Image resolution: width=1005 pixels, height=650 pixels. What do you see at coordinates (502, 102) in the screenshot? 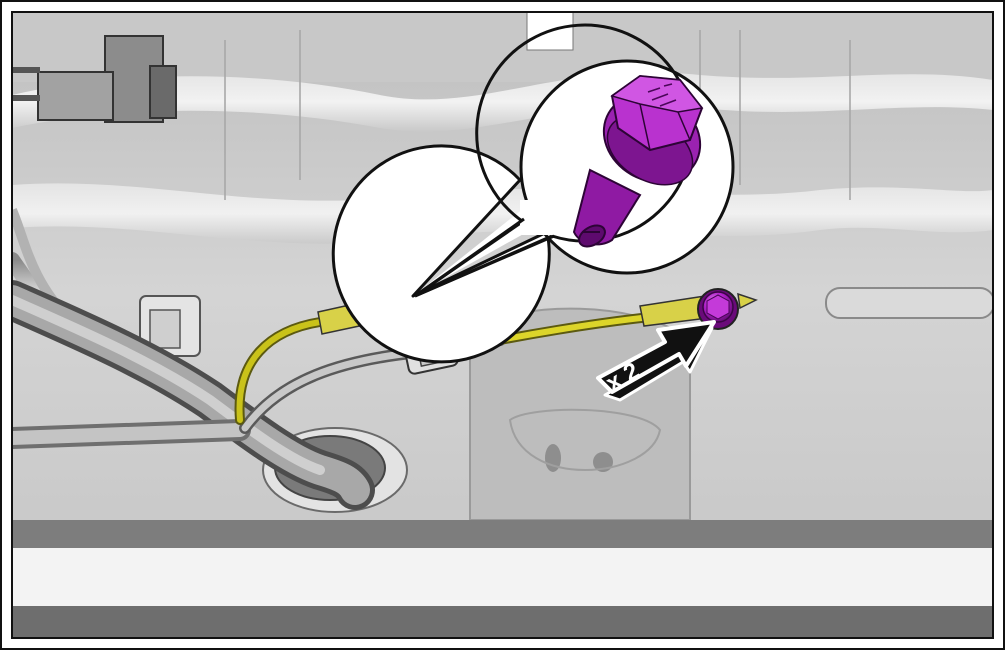
I see `upper-ridge` at bounding box center [502, 102].